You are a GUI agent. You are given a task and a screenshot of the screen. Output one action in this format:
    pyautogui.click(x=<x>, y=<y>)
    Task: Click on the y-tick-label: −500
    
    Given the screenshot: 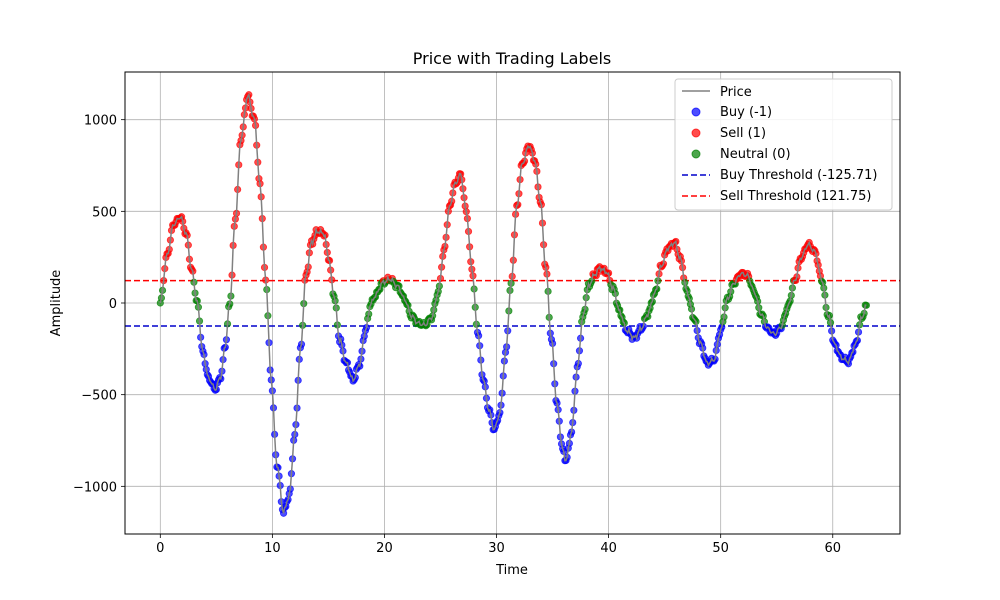 What is the action you would take?
    pyautogui.click(x=99, y=396)
    